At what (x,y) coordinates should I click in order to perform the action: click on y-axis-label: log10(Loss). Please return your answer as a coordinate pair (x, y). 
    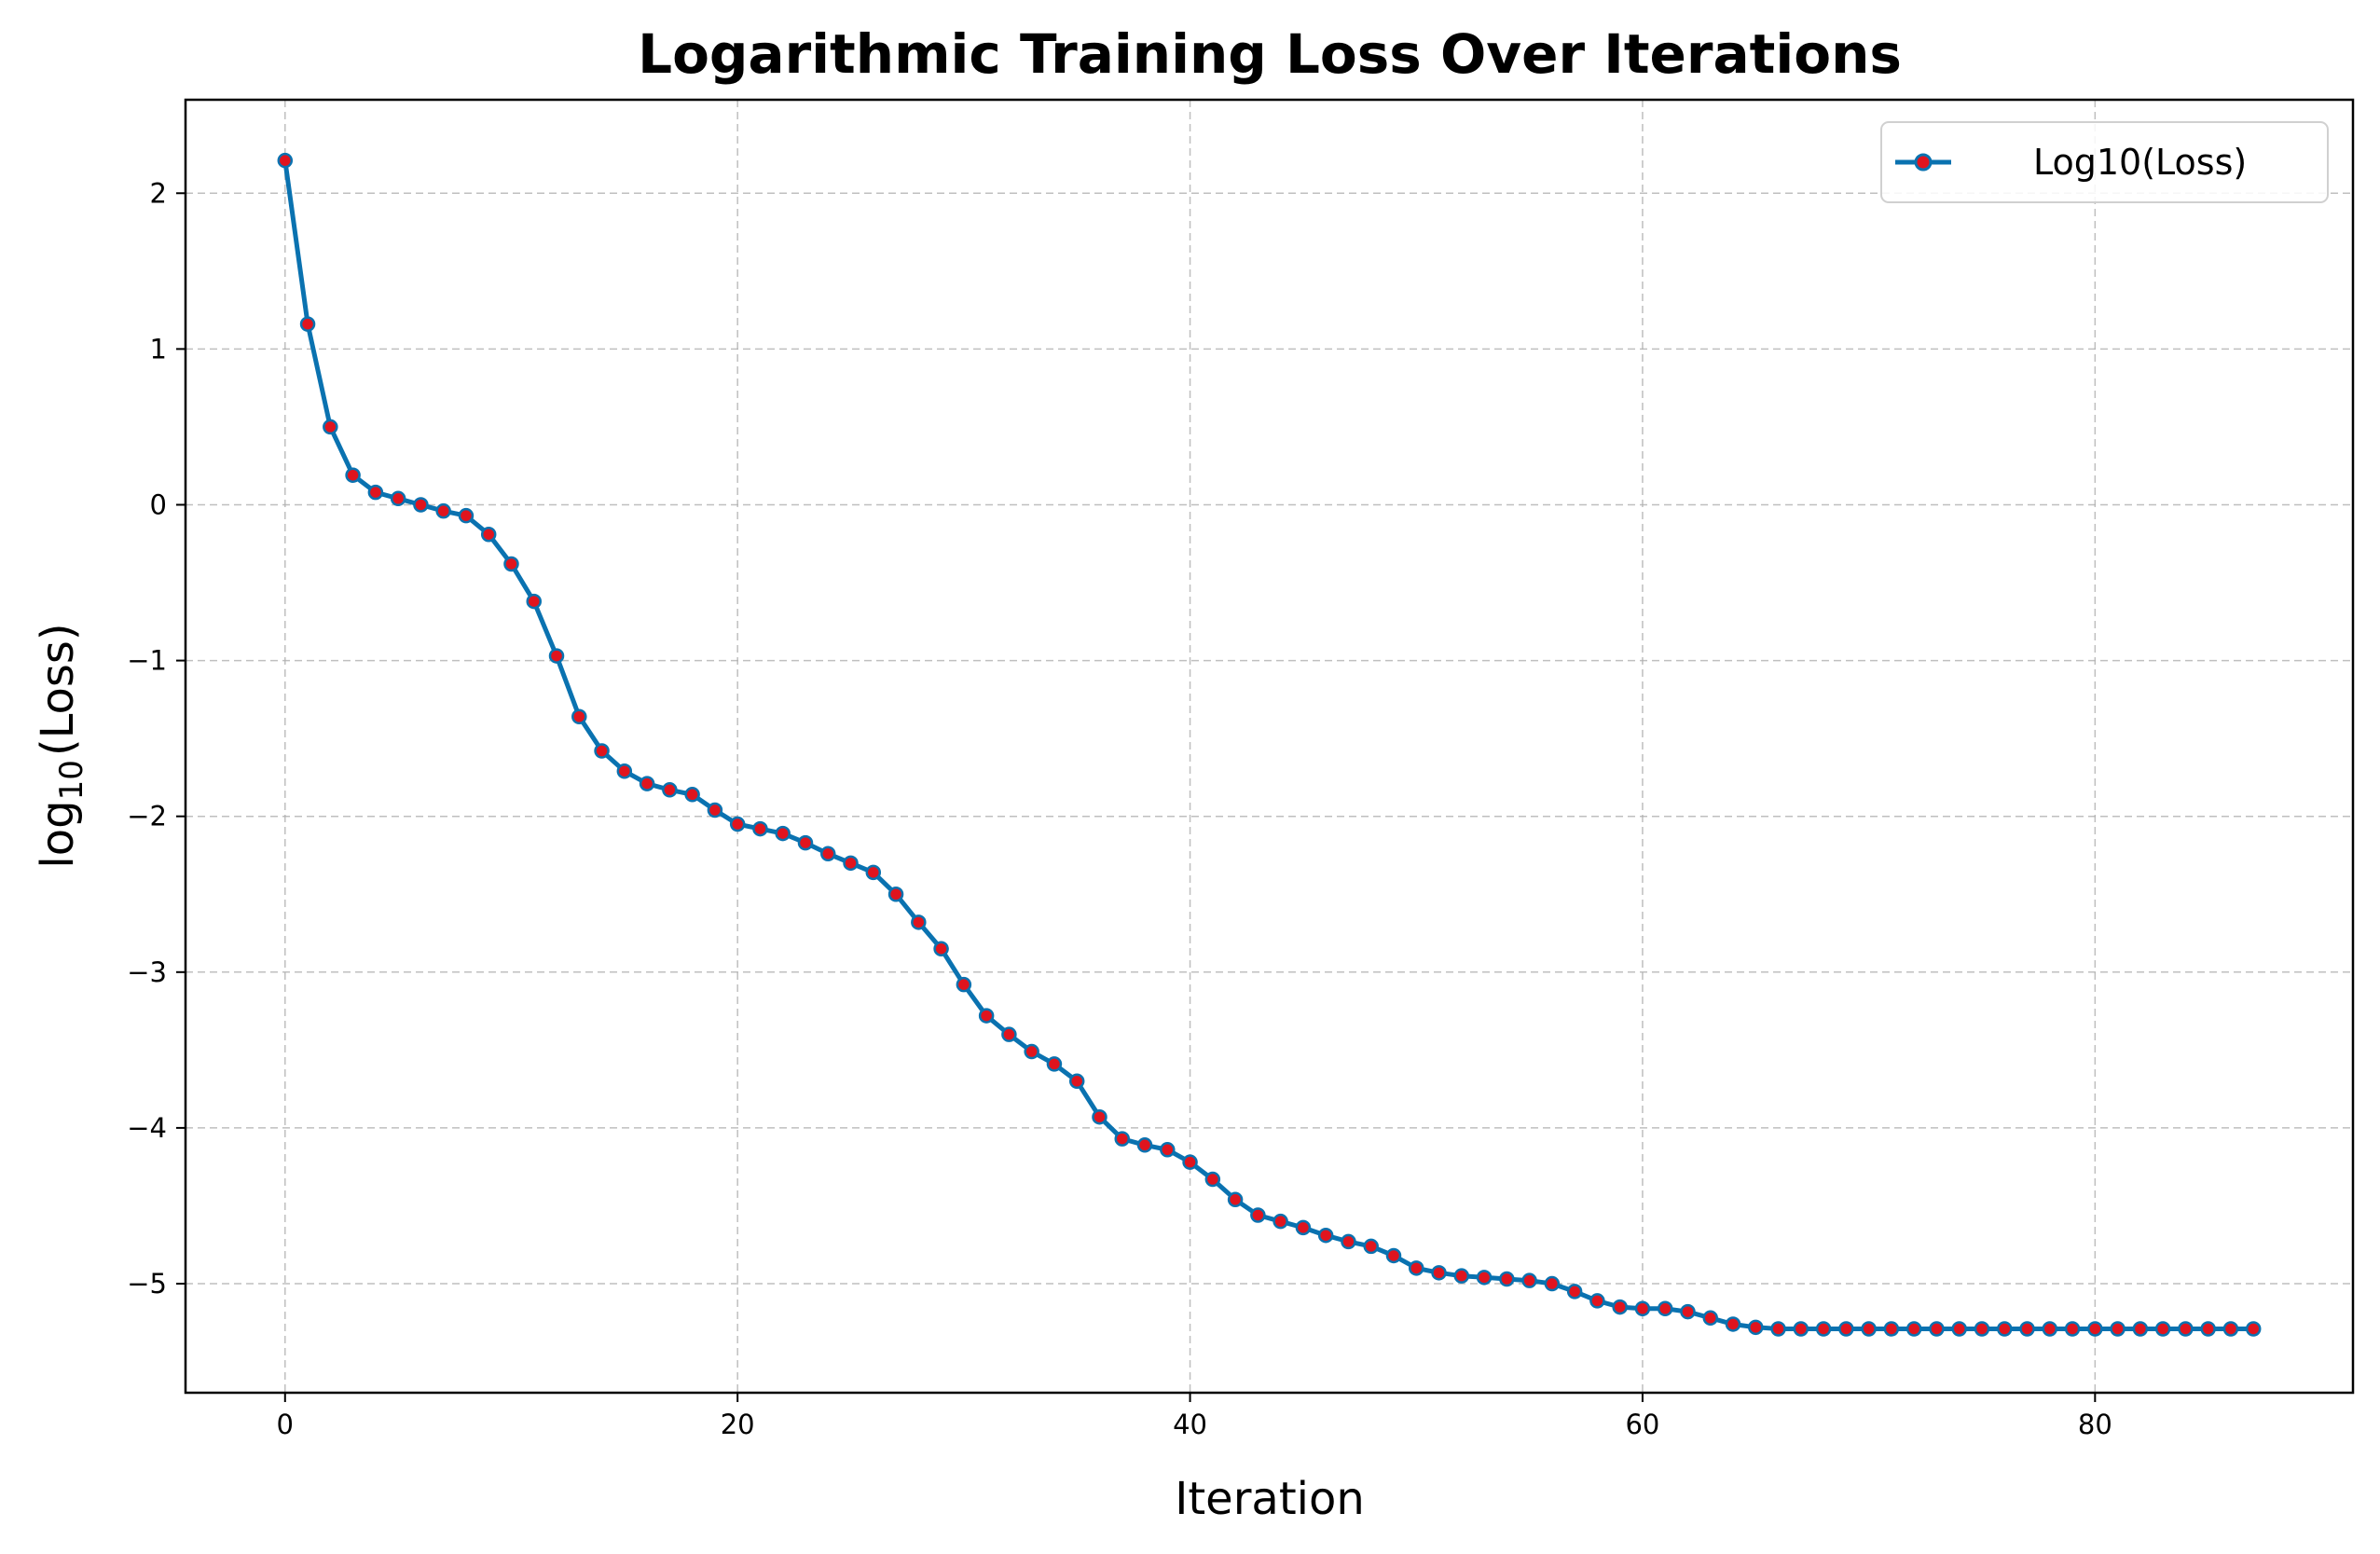
    Looking at the image, I should click on (61, 745).